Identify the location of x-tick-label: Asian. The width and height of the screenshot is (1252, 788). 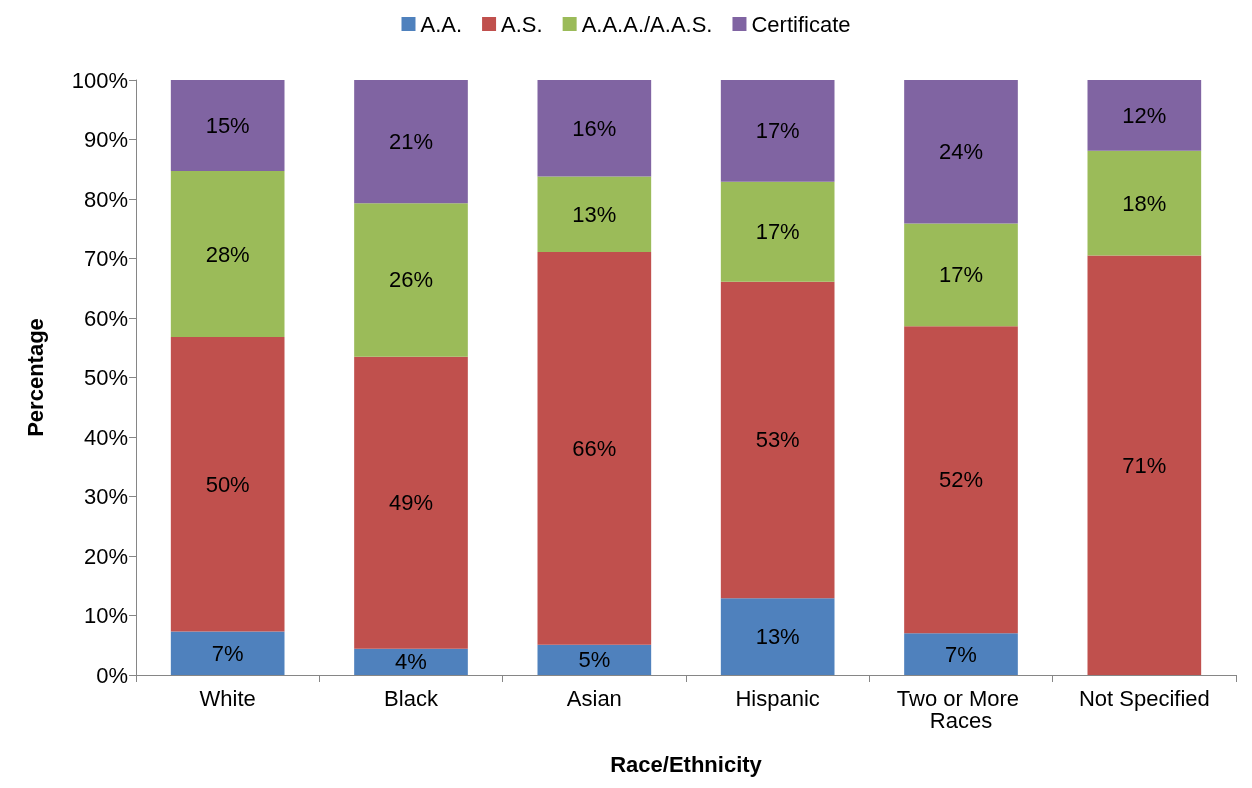
(594, 698).